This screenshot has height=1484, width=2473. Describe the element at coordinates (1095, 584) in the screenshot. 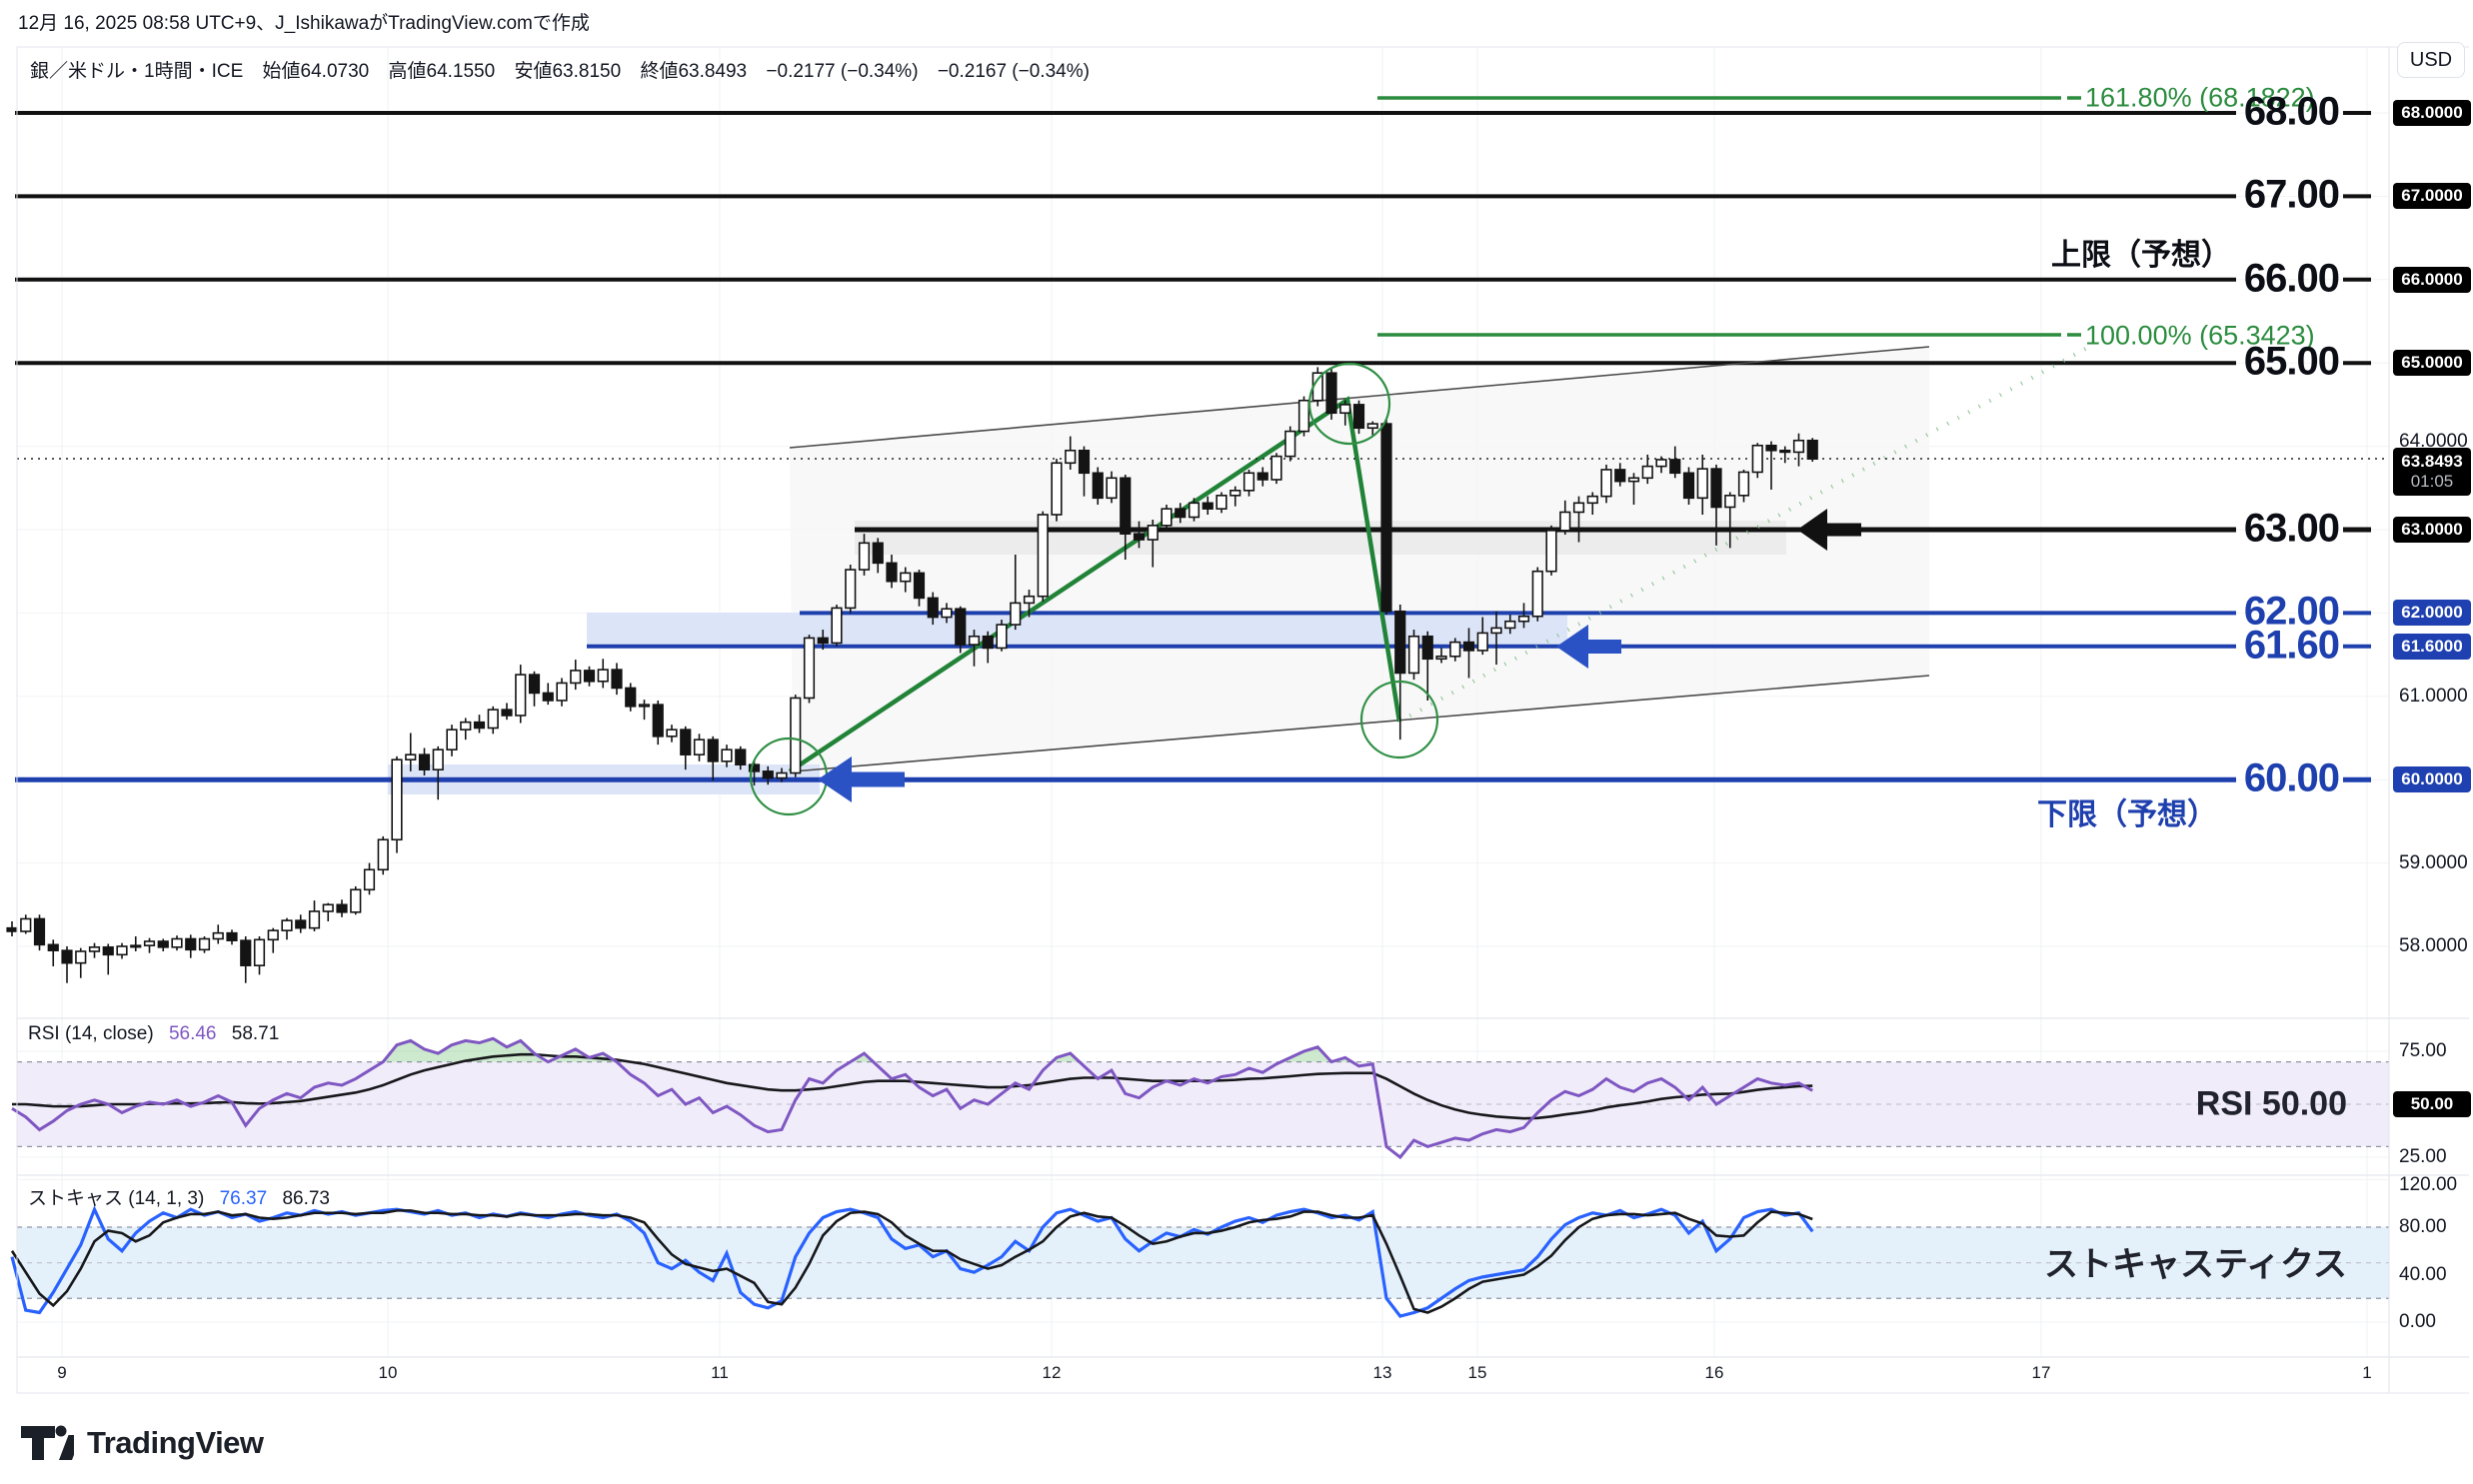

I see `green-trendline` at that location.